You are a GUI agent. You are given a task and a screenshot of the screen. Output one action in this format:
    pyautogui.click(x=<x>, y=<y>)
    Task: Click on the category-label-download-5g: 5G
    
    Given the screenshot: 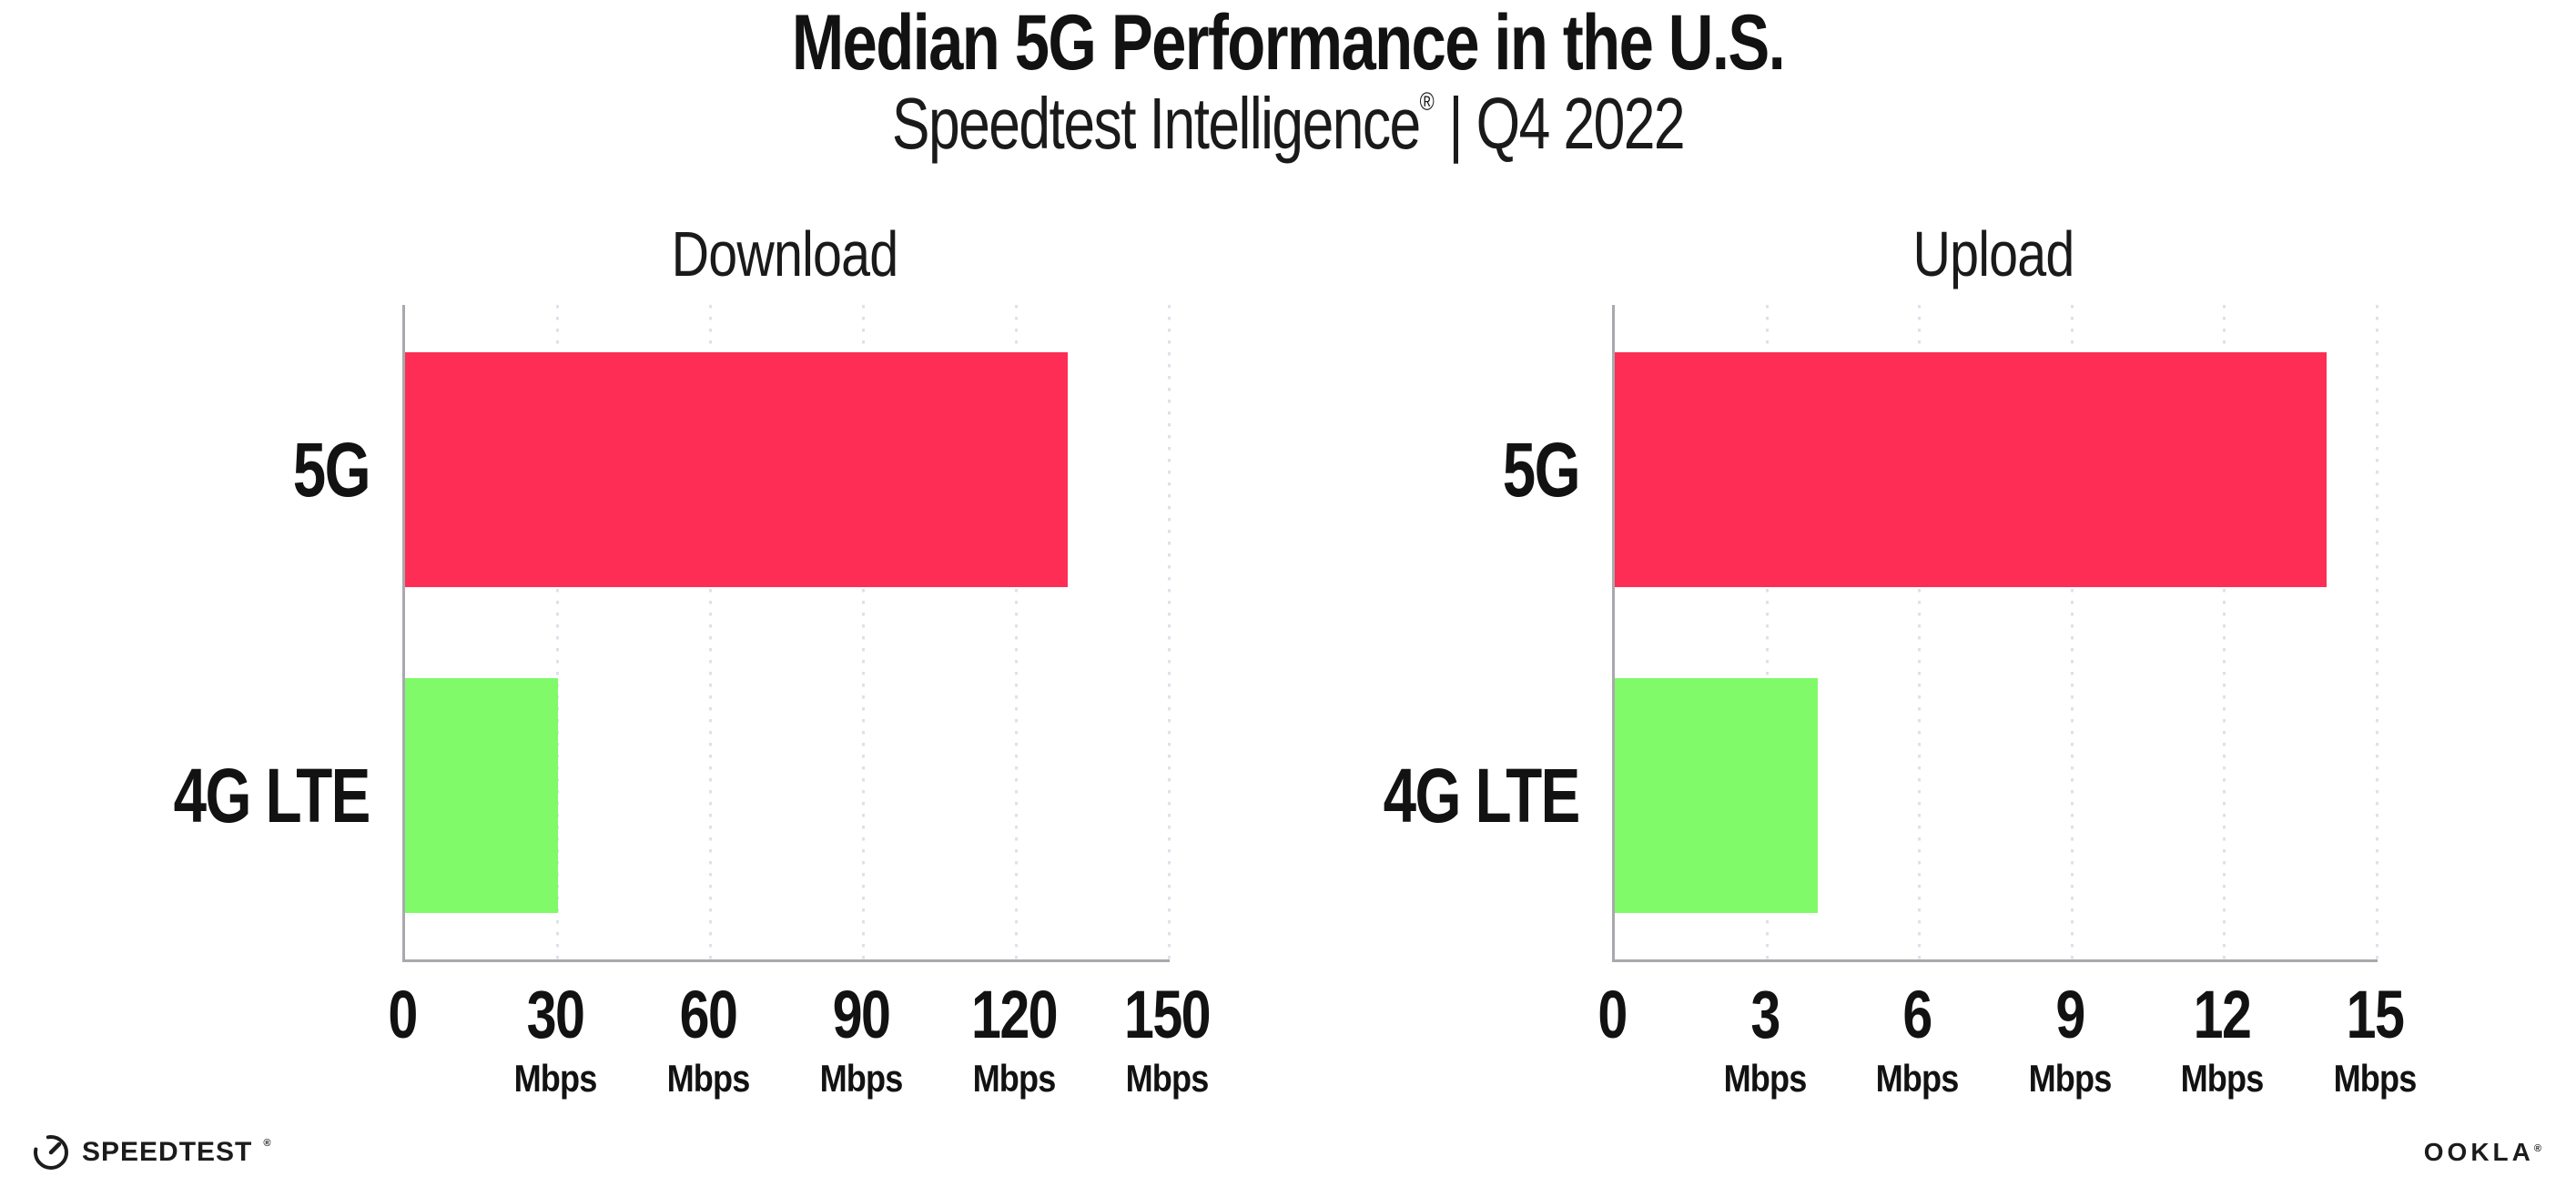 What is the action you would take?
    pyautogui.click(x=206, y=470)
    